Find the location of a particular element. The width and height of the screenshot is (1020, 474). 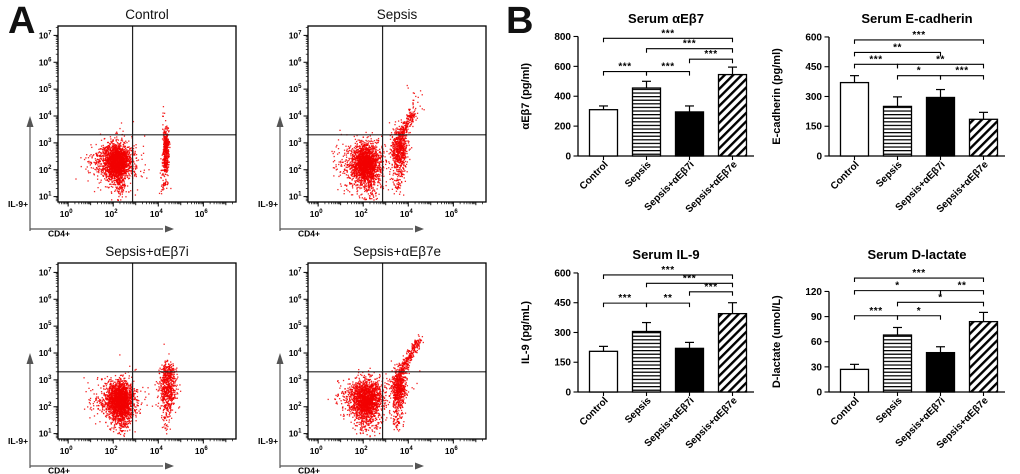

flow-plot-title: Control is located at coordinates (147, 14).